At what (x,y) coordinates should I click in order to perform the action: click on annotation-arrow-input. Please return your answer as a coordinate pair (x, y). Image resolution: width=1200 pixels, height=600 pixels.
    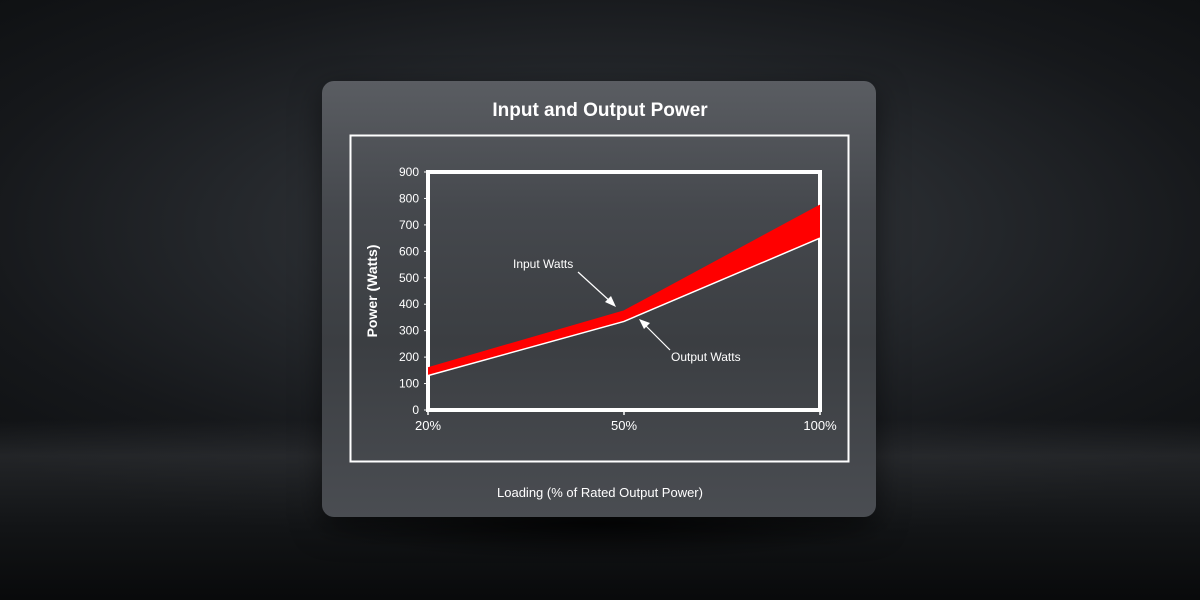
    Looking at the image, I should click on (595, 287).